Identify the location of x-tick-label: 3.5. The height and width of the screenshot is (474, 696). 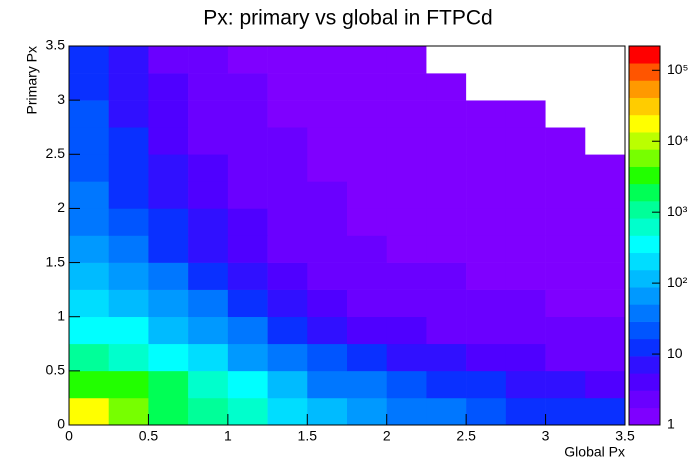
(625, 436).